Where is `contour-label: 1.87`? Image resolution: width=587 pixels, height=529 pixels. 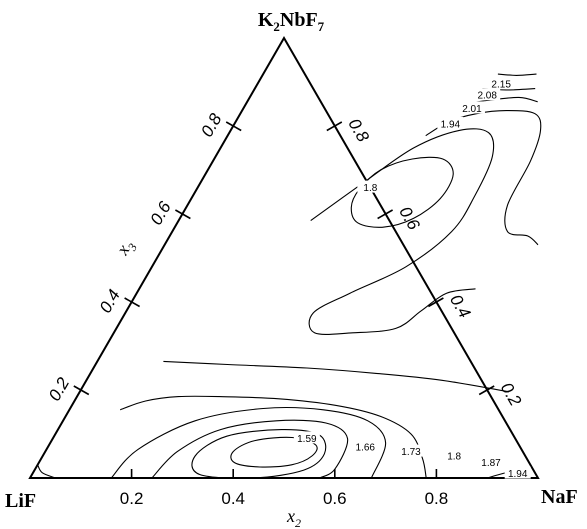 contour-label: 1.87 is located at coordinates (491, 463).